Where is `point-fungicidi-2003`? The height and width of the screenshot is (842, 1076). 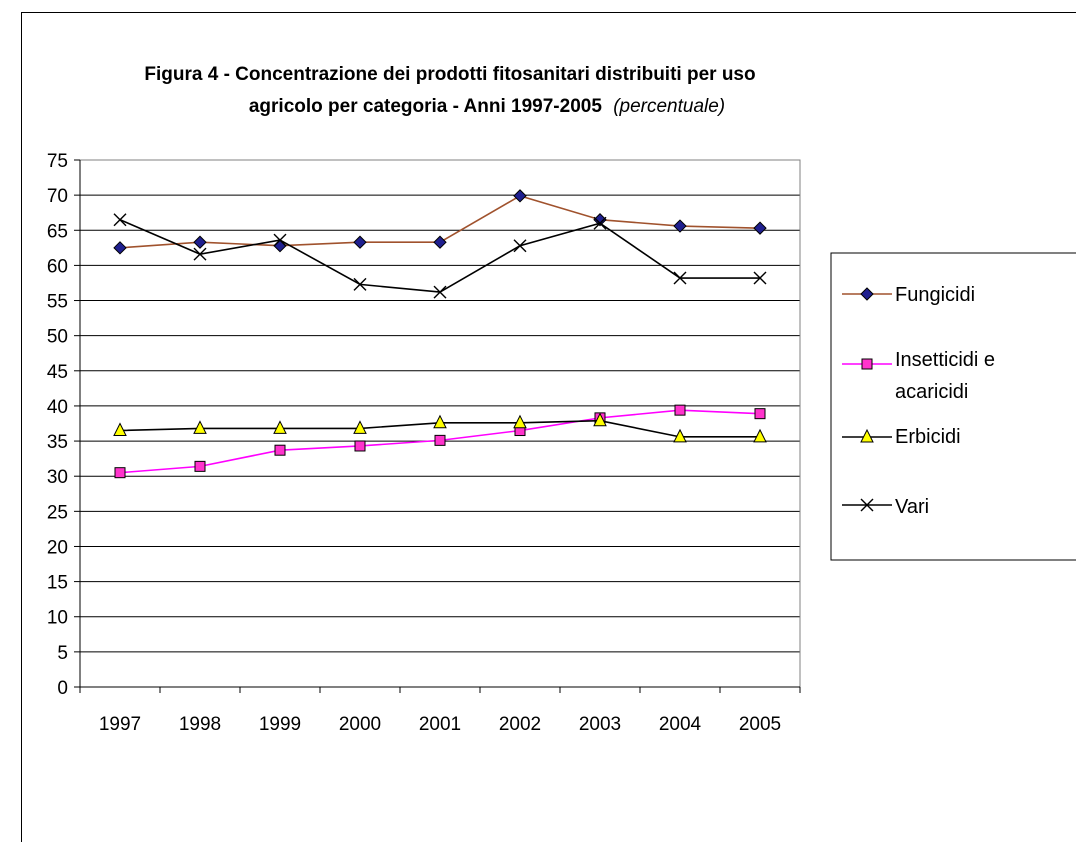 point-fungicidi-2003 is located at coordinates (600, 220).